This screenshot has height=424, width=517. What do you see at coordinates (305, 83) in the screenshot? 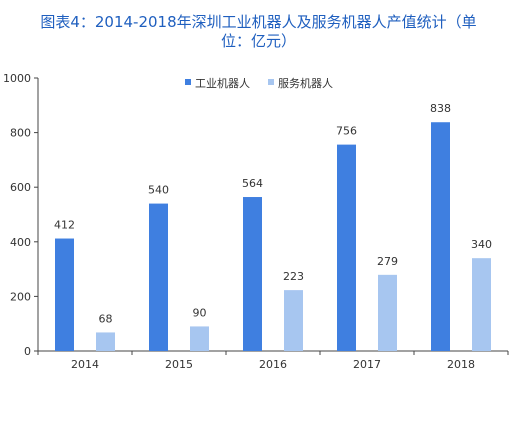
I see `legend-label-service-robot: 服务机器人` at bounding box center [305, 83].